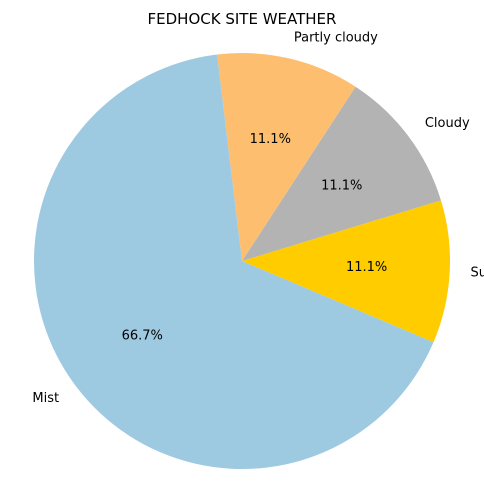  I want to click on pie-slice-cloudy, so click(341, 174).